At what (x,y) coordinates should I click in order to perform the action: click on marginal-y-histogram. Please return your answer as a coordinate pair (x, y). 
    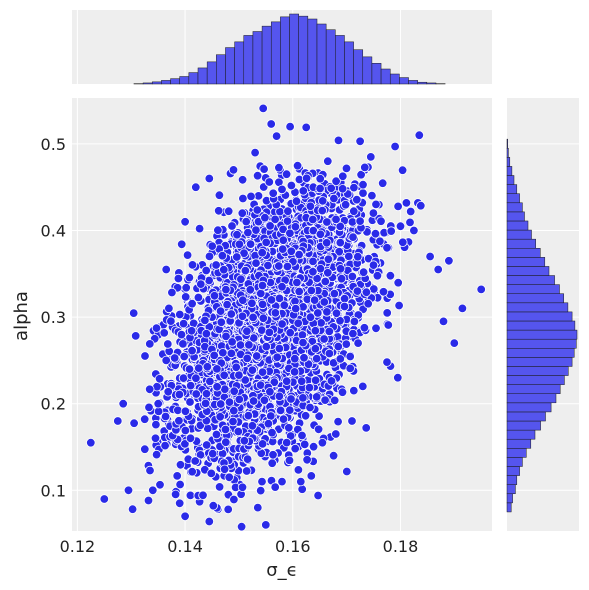
    Looking at the image, I should click on (542, 314).